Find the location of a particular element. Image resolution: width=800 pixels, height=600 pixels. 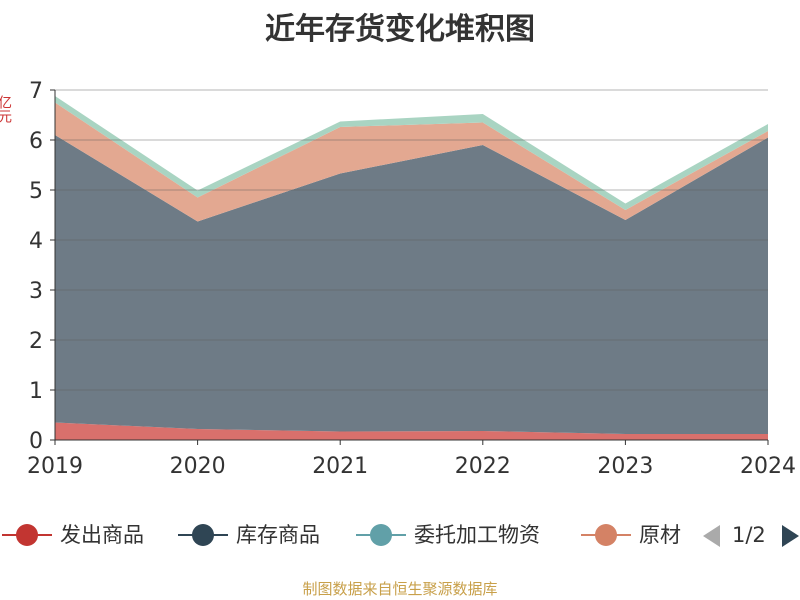

x-tick-label: 2023 is located at coordinates (625, 466).